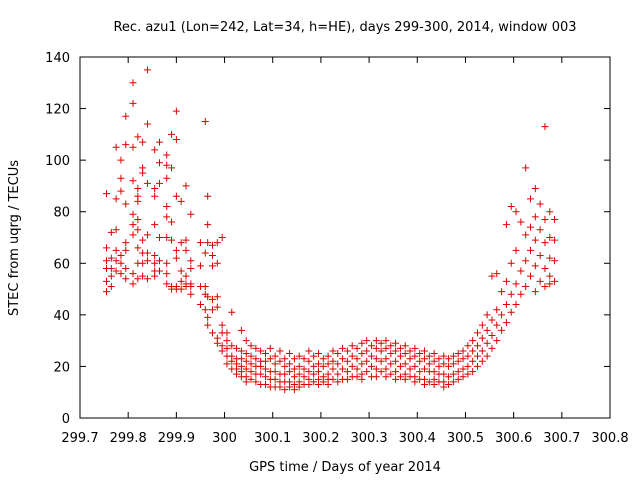 The width and height of the screenshot is (640, 480). Describe the element at coordinates (224, 438) in the screenshot. I see `x-tick-label: 300` at that location.